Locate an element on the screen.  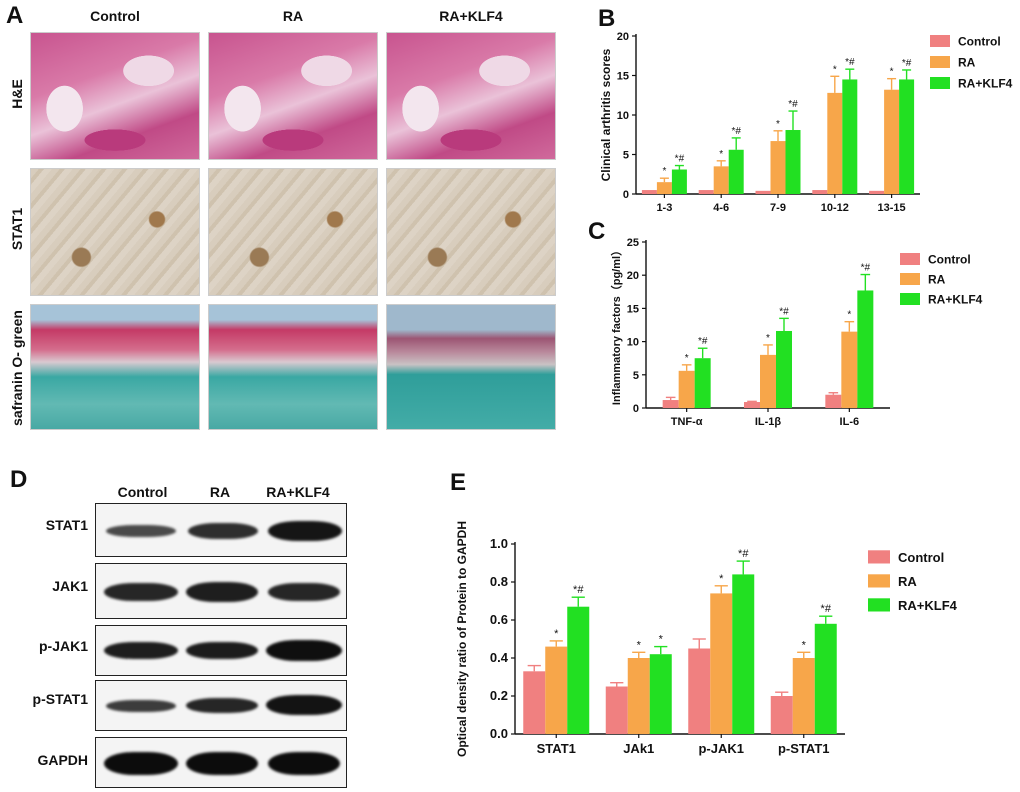
y-tick-label: 5 is located at coordinates (636, 376).